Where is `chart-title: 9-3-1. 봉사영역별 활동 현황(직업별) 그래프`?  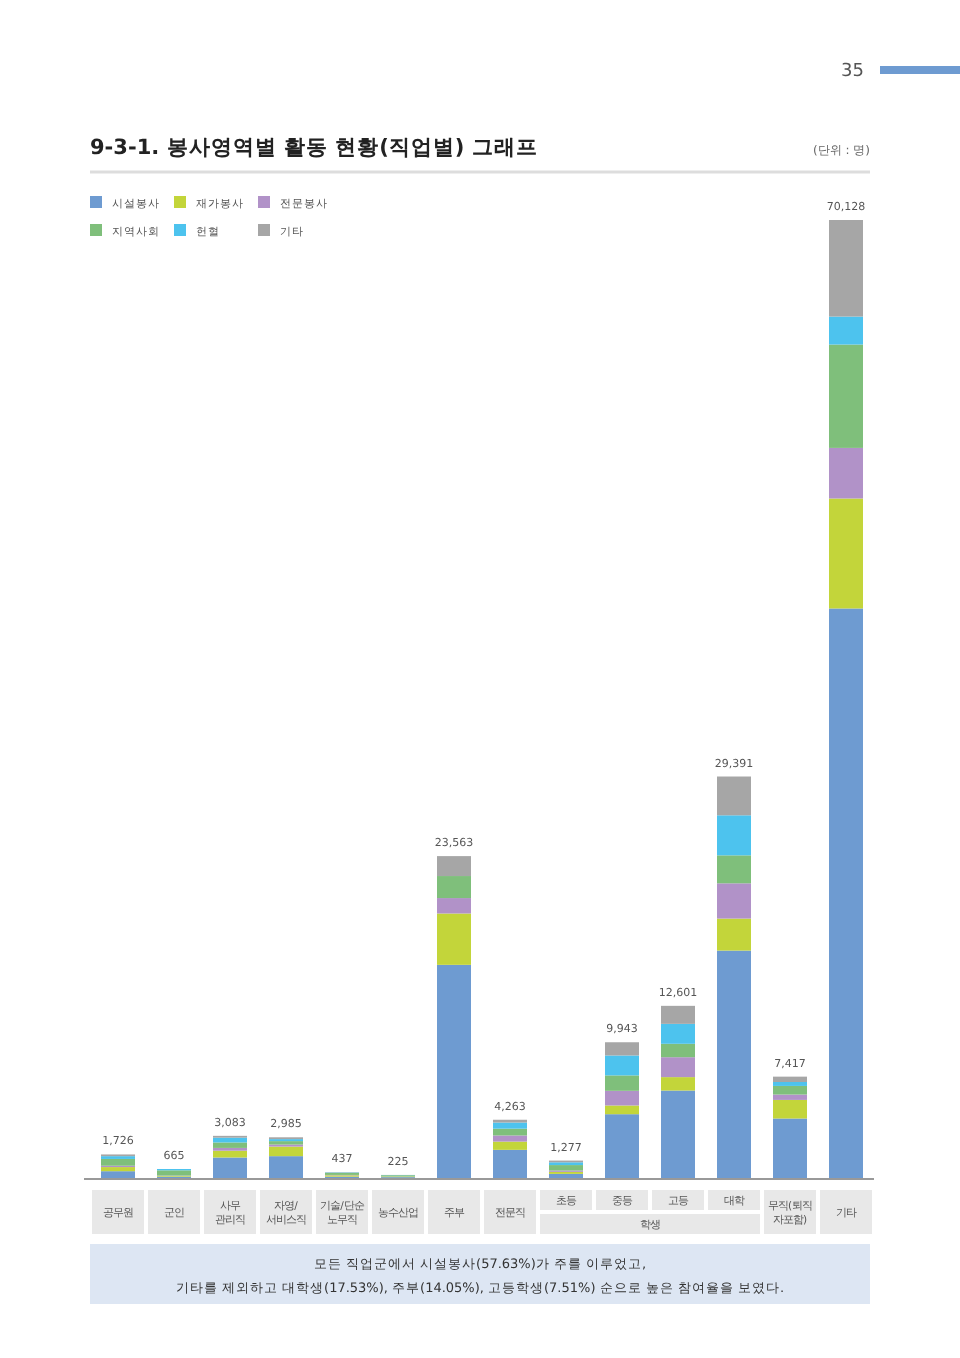
chart-title: 9-3-1. 봉사영역별 활동 현황(직업별) 그래프 is located at coordinates (314, 148).